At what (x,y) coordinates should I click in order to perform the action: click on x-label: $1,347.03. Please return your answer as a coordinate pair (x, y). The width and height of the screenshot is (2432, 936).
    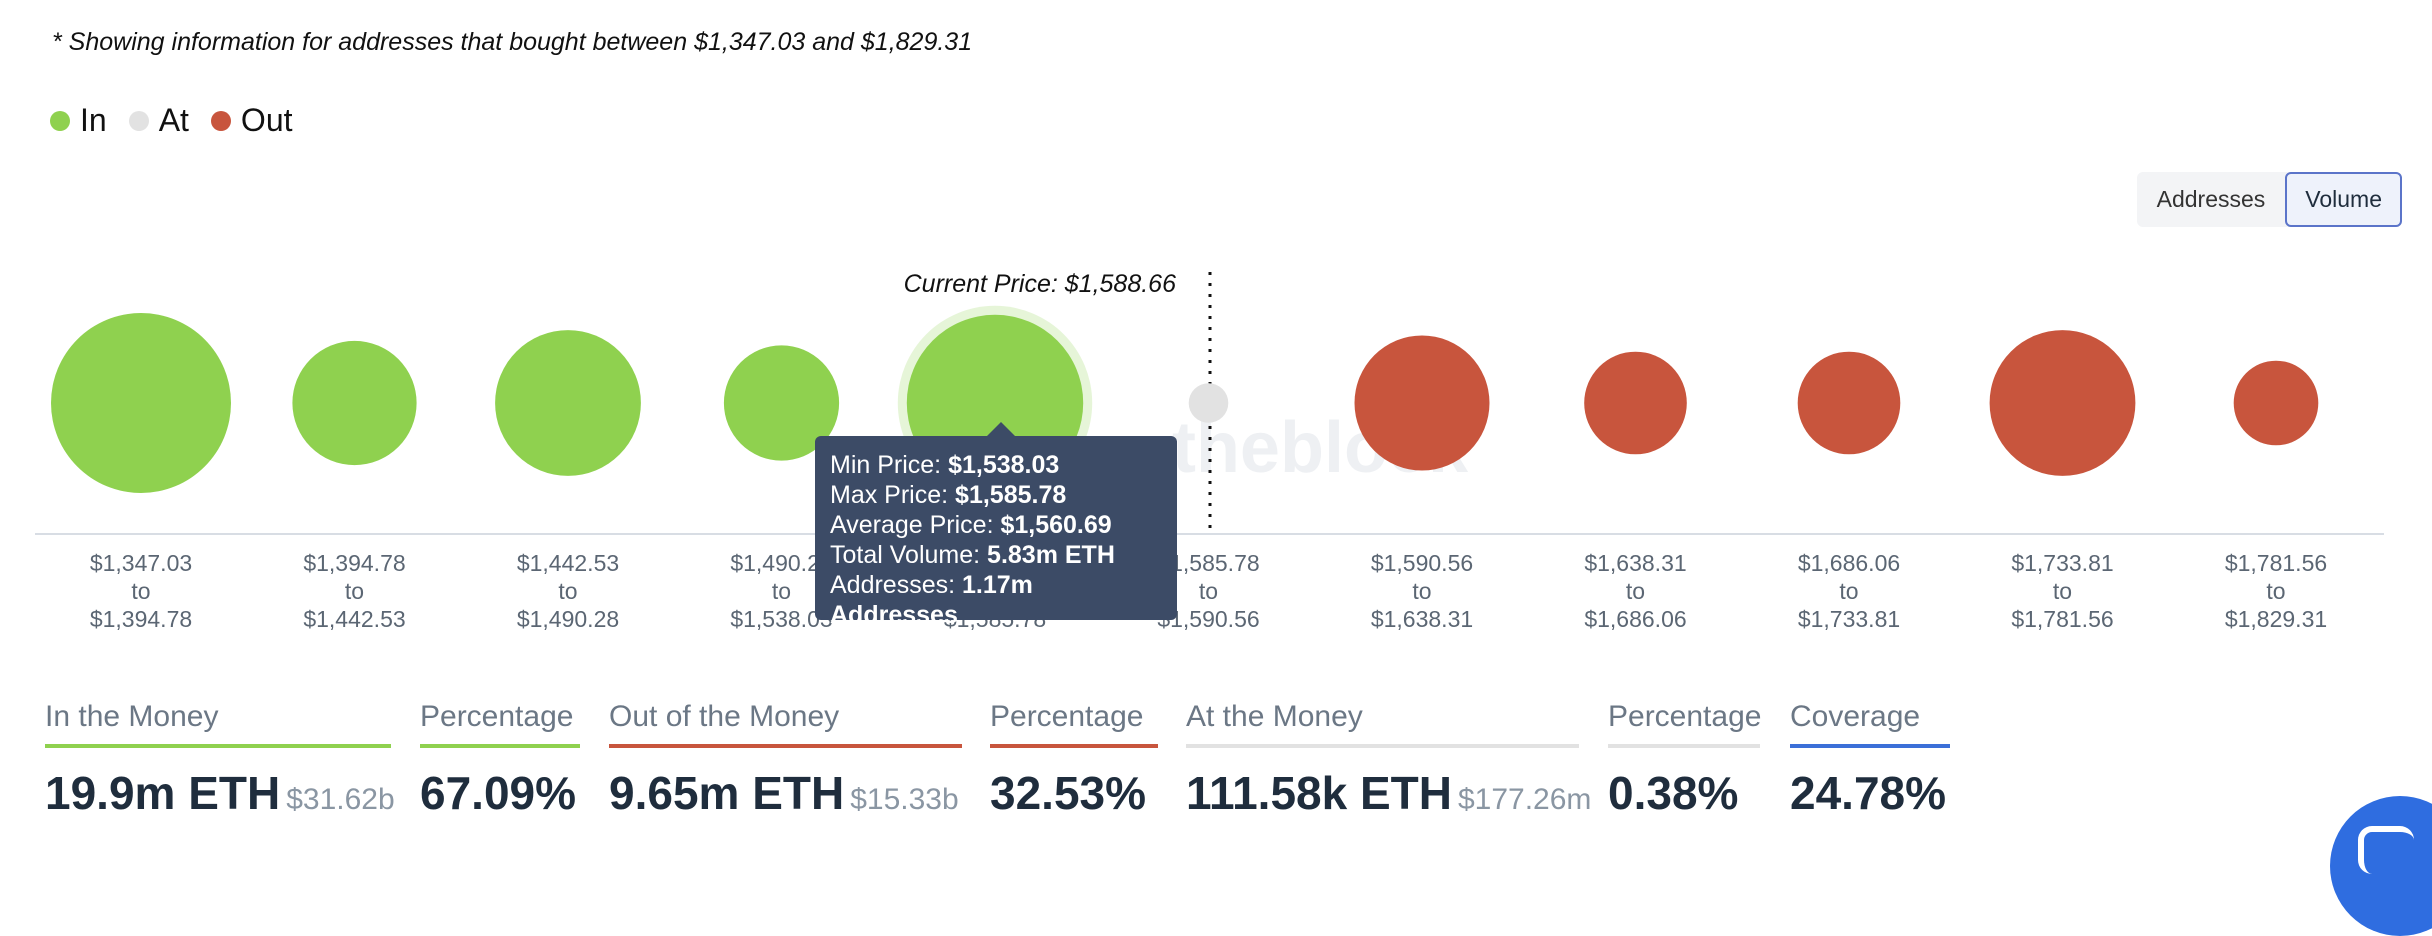
    Looking at the image, I should click on (141, 563).